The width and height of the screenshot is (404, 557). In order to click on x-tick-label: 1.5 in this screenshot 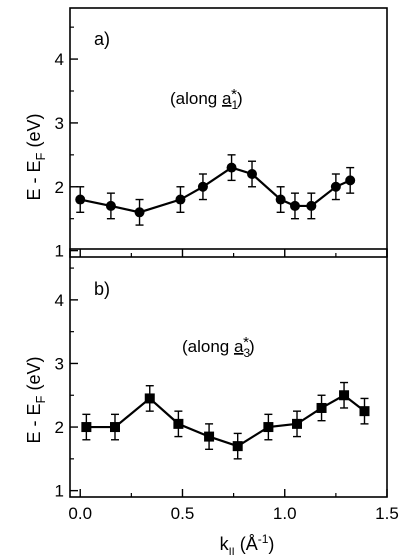, I will do `click(387, 513)`.